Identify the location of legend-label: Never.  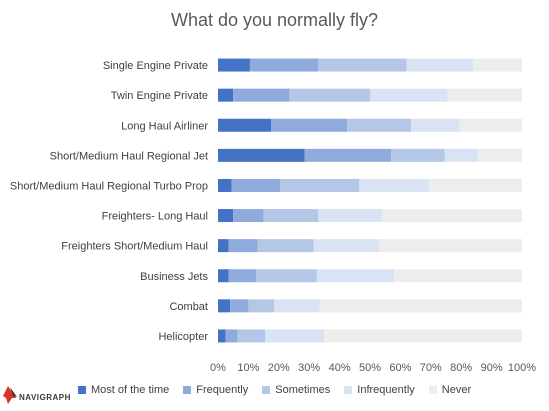
(456, 390).